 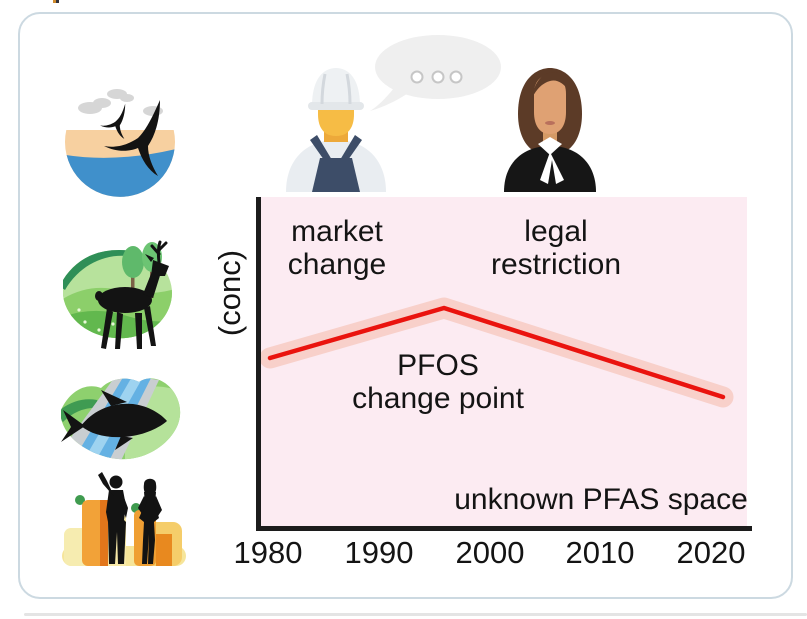 I want to click on fish-river-icon, so click(x=121, y=419).